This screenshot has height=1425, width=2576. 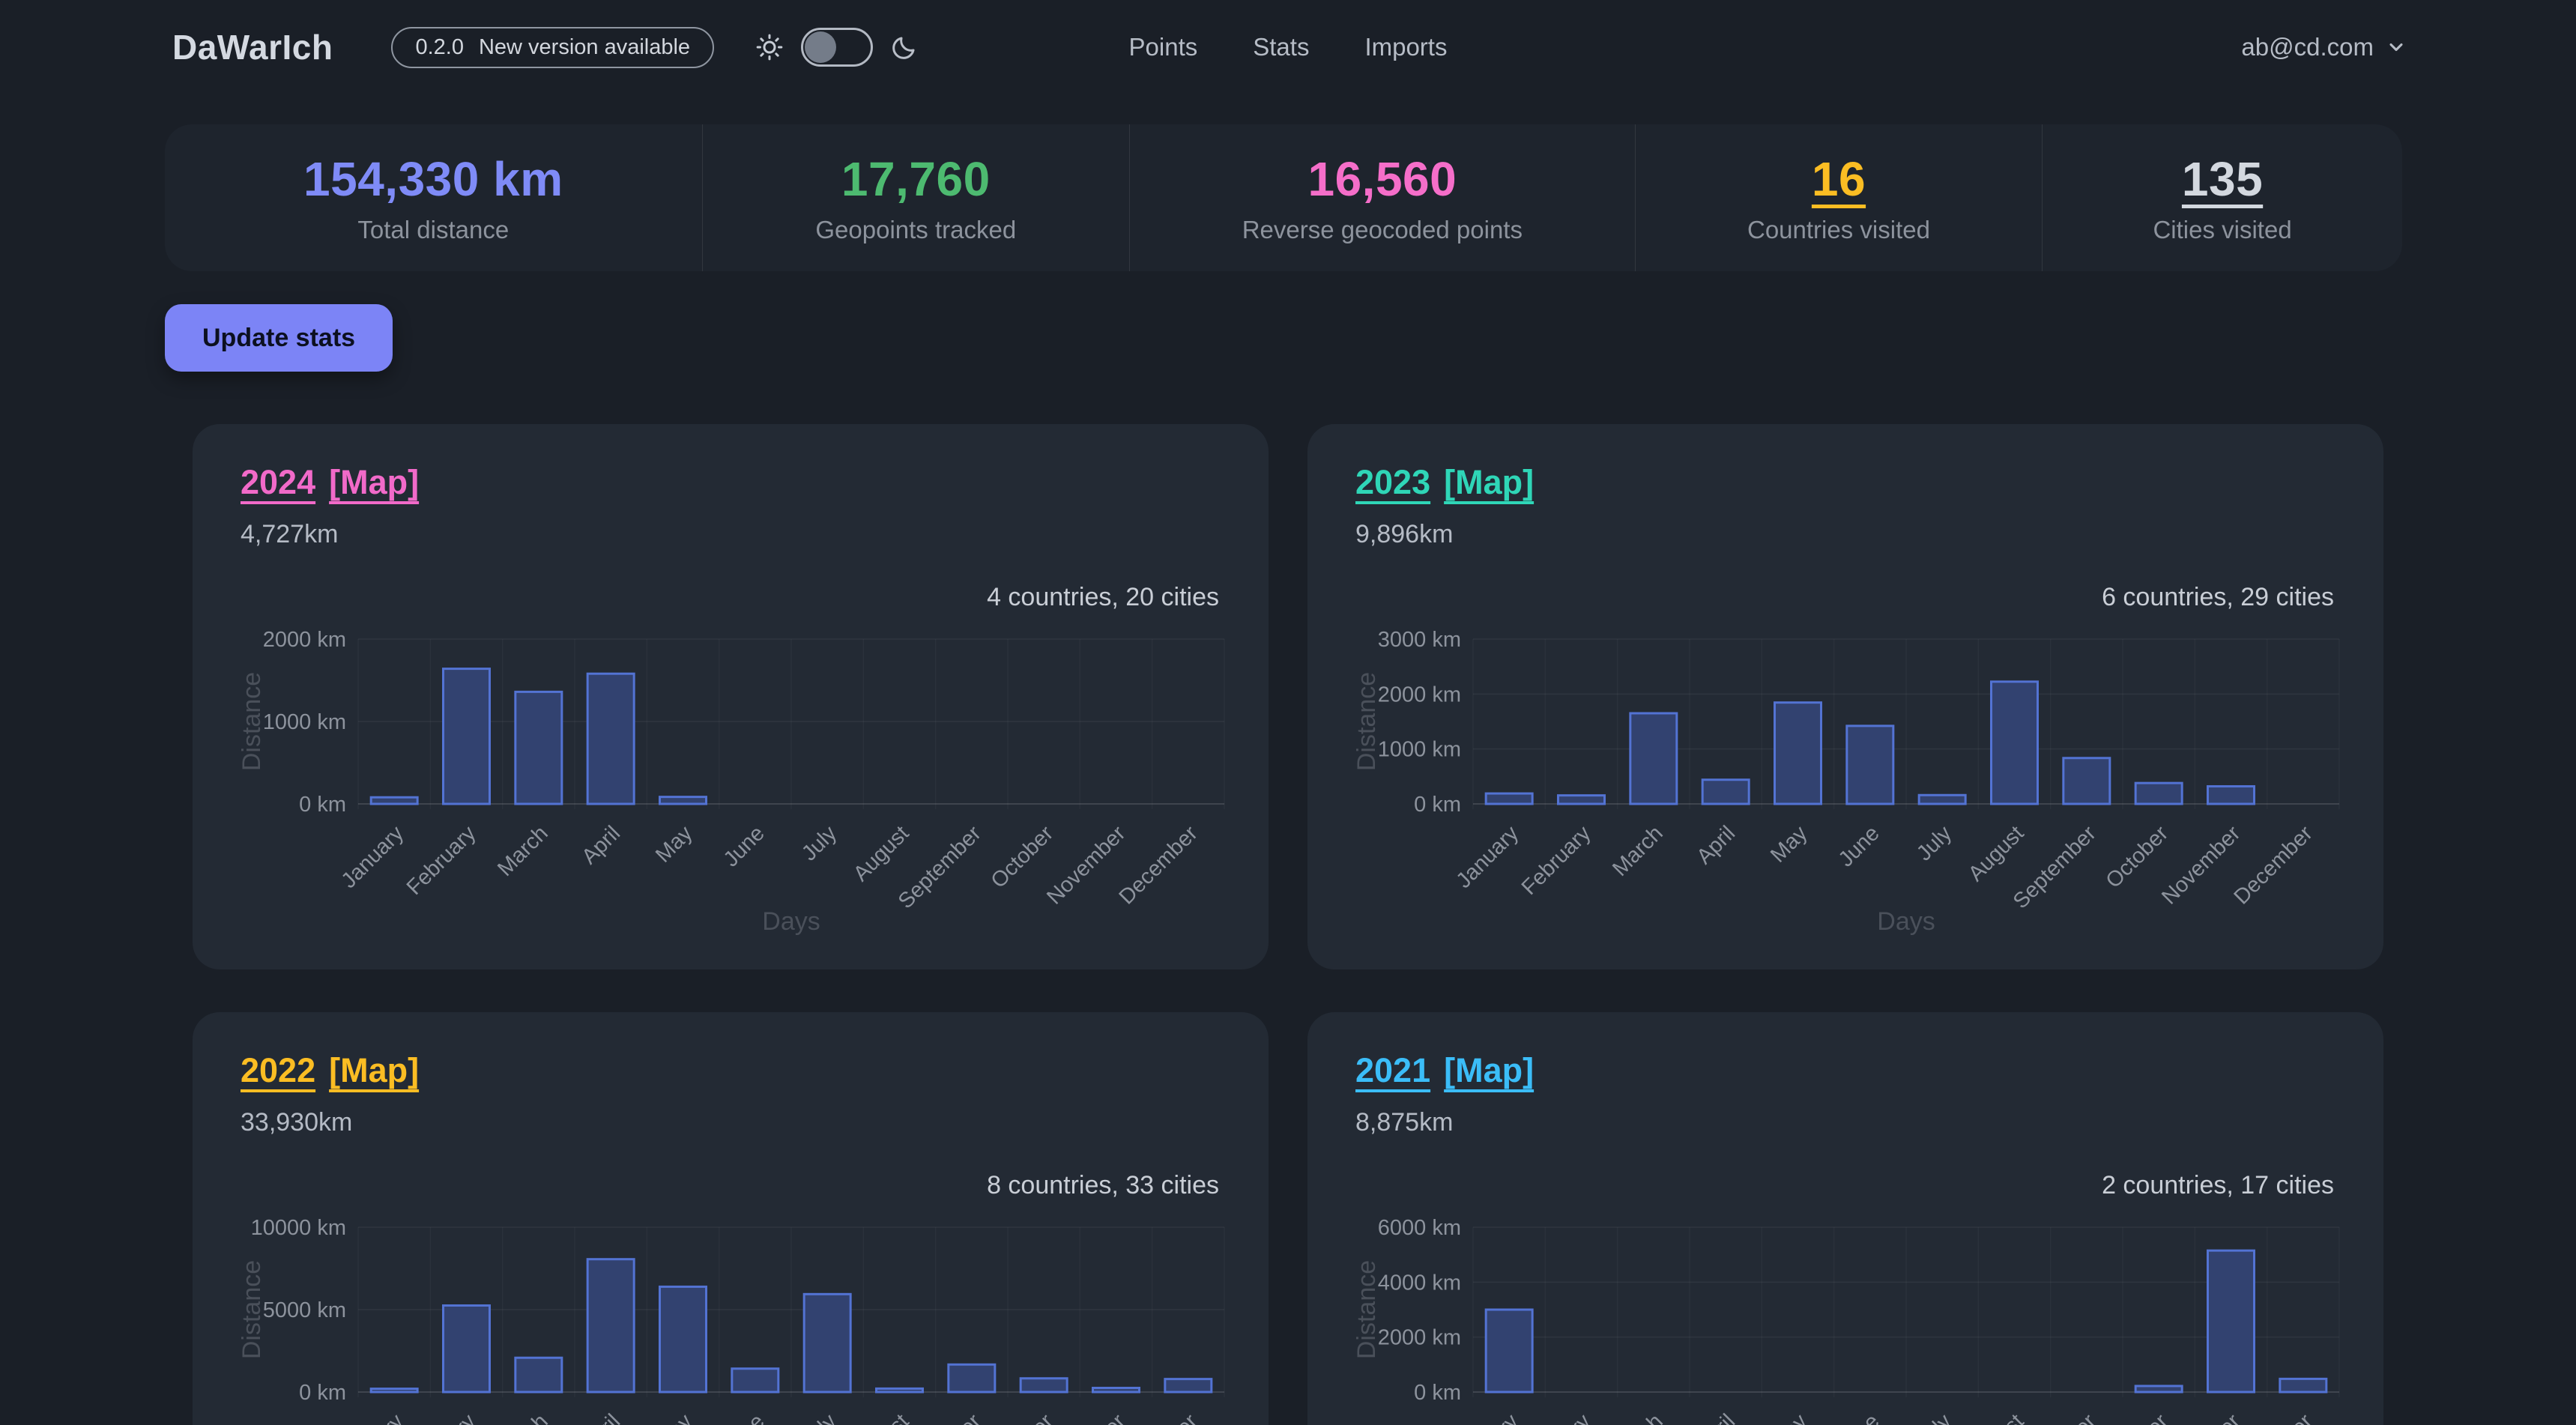 What do you see at coordinates (821, 47) in the screenshot?
I see `theme-toggle-knob` at bounding box center [821, 47].